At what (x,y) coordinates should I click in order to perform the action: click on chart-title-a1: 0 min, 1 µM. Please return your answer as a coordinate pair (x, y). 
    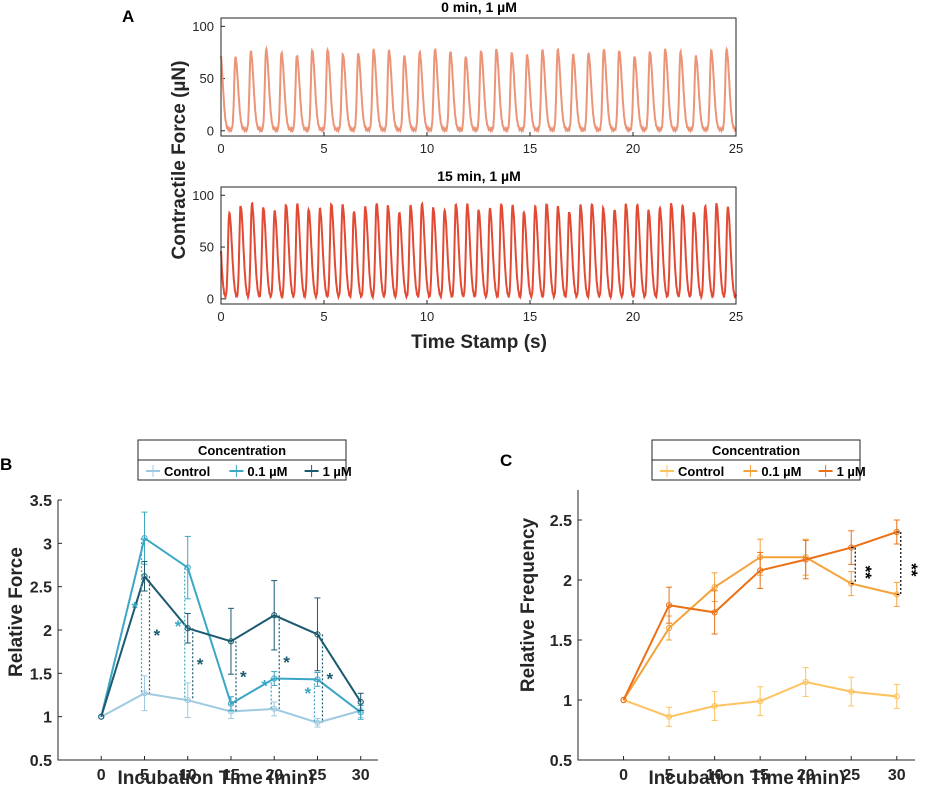
    Looking at the image, I should click on (479, 7).